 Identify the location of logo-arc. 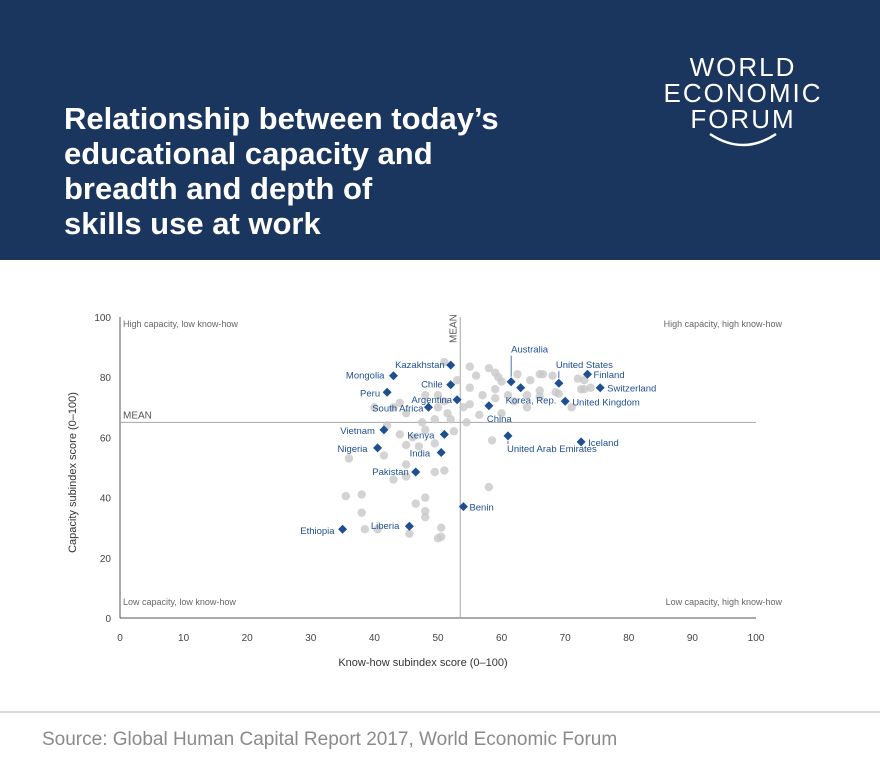
(743, 139).